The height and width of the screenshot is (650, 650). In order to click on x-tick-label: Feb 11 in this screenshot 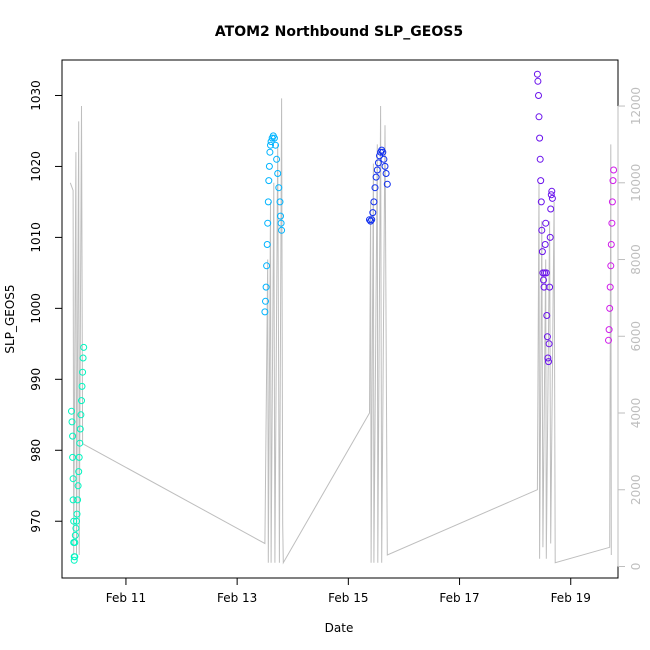, I will do `click(126, 598)`.